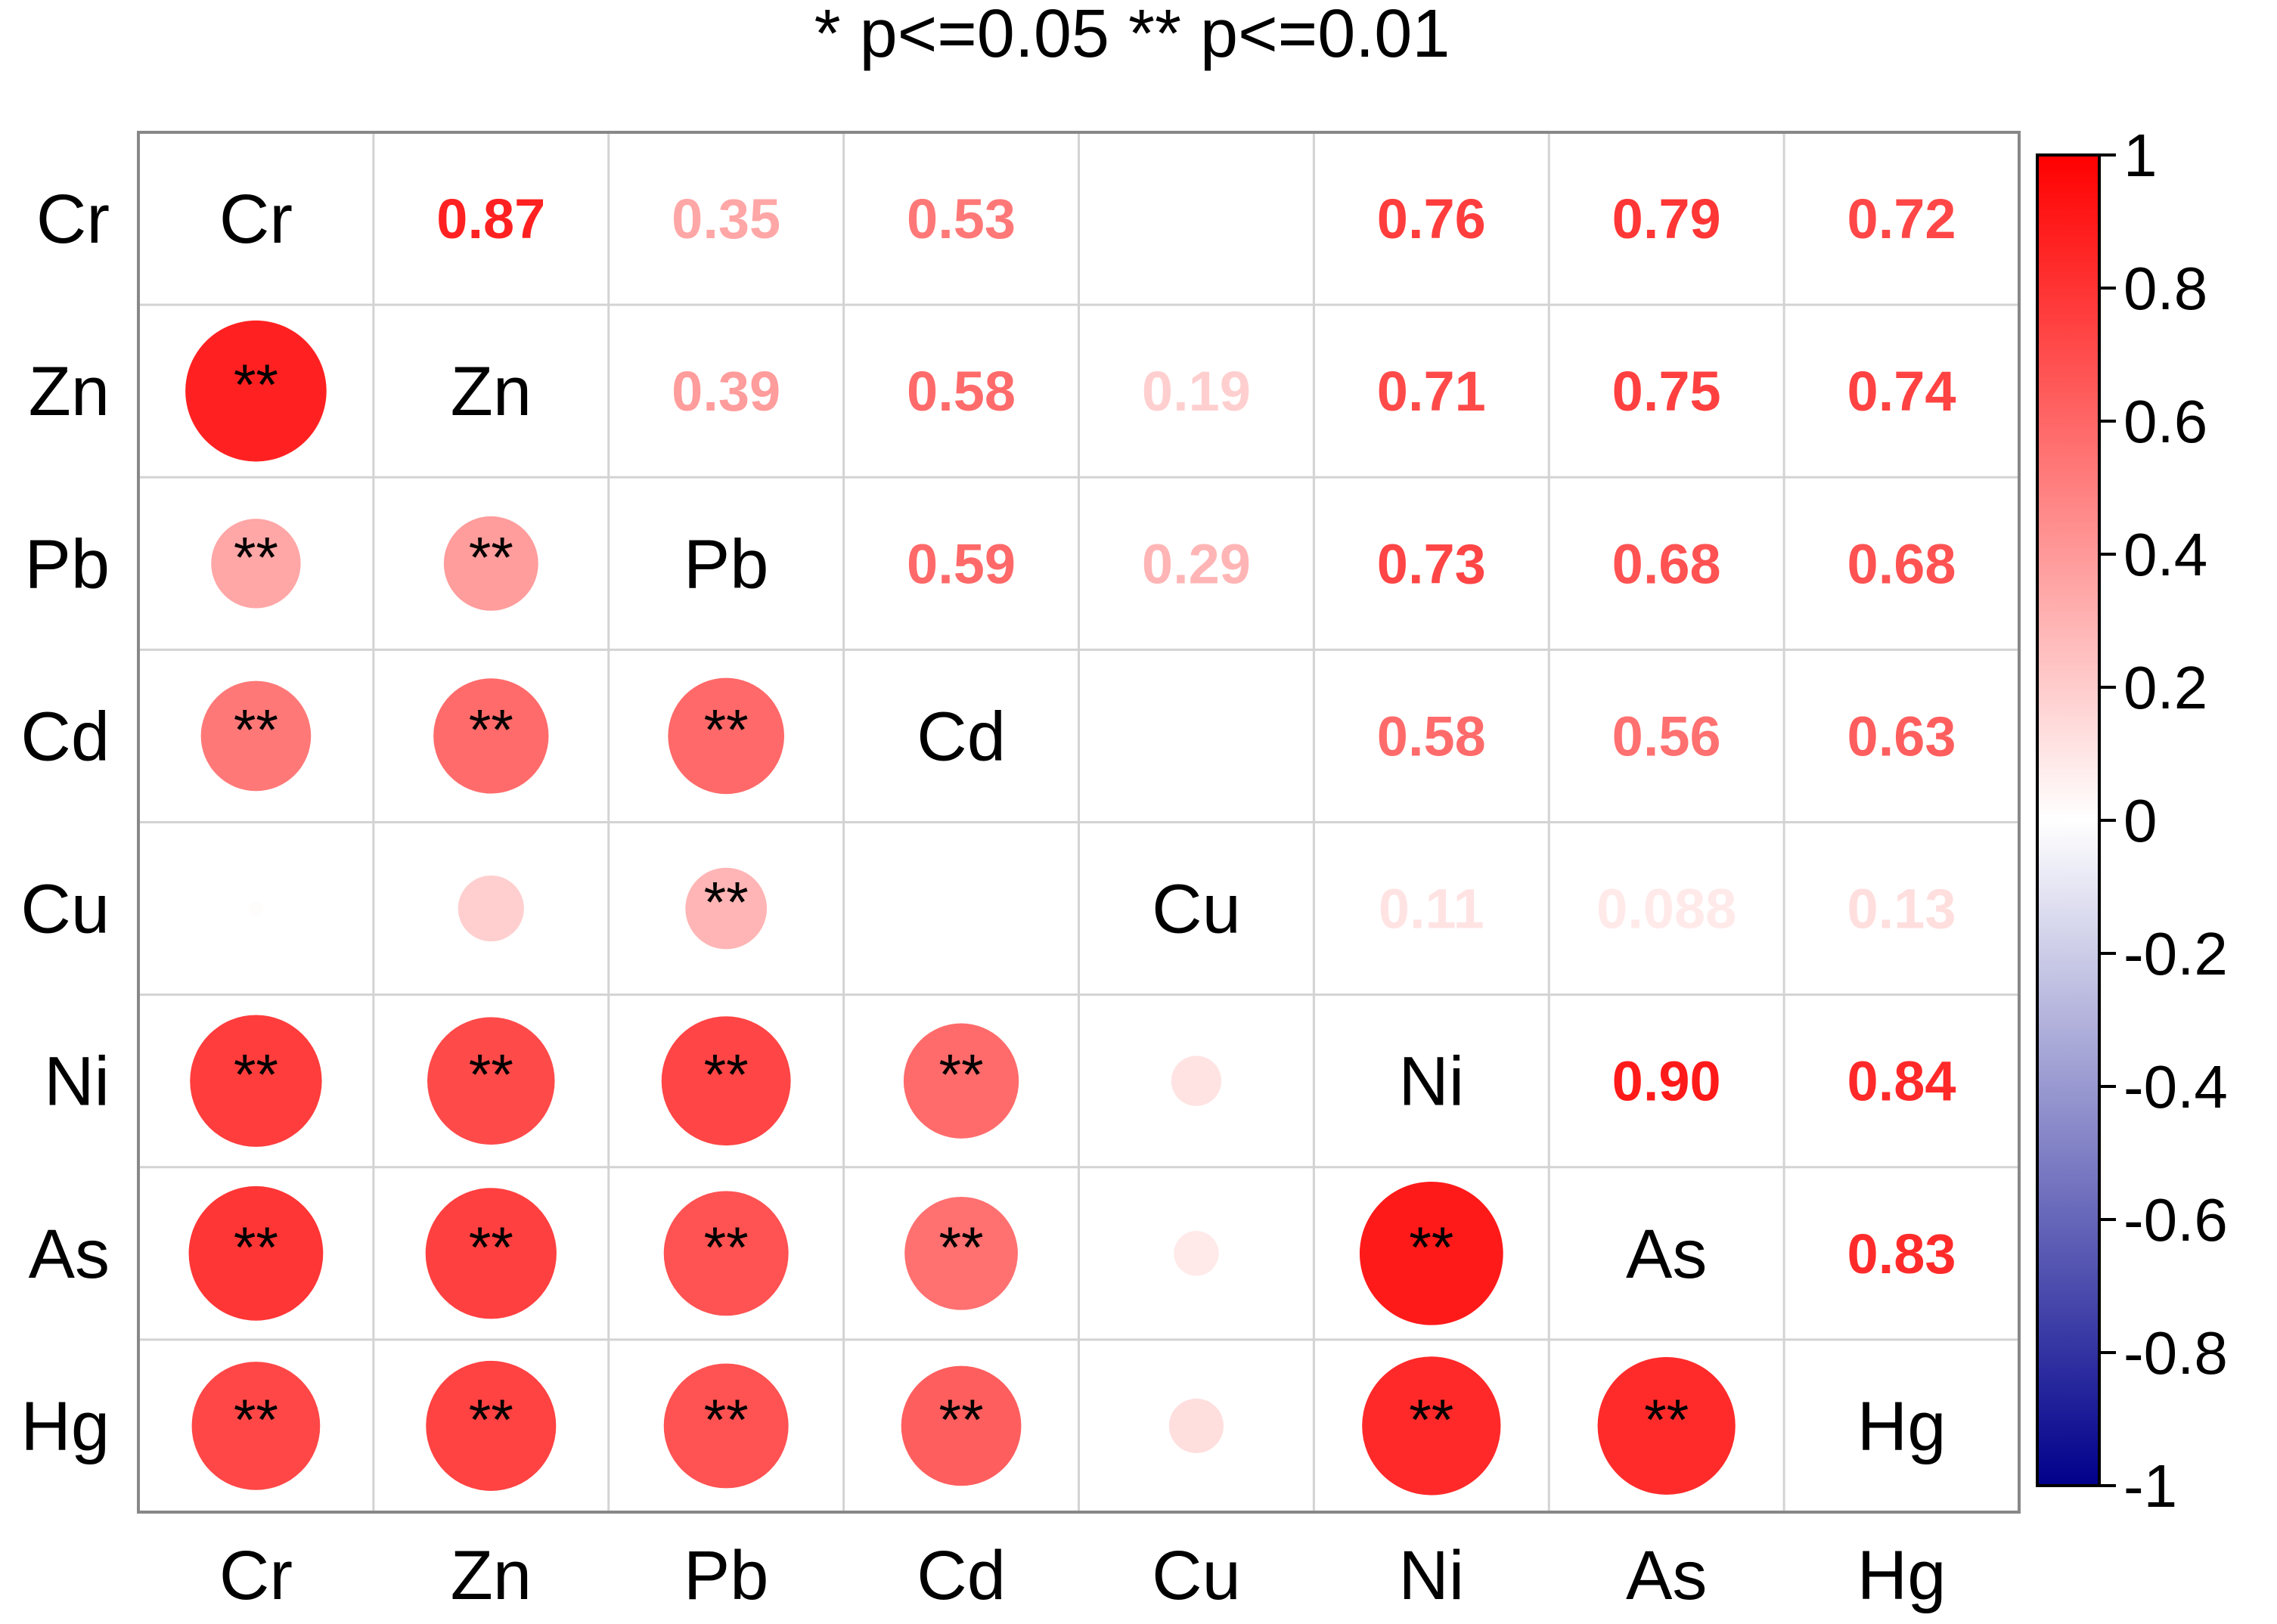  I want to click on colorbar-tick-label: 0.6, so click(2165, 421).